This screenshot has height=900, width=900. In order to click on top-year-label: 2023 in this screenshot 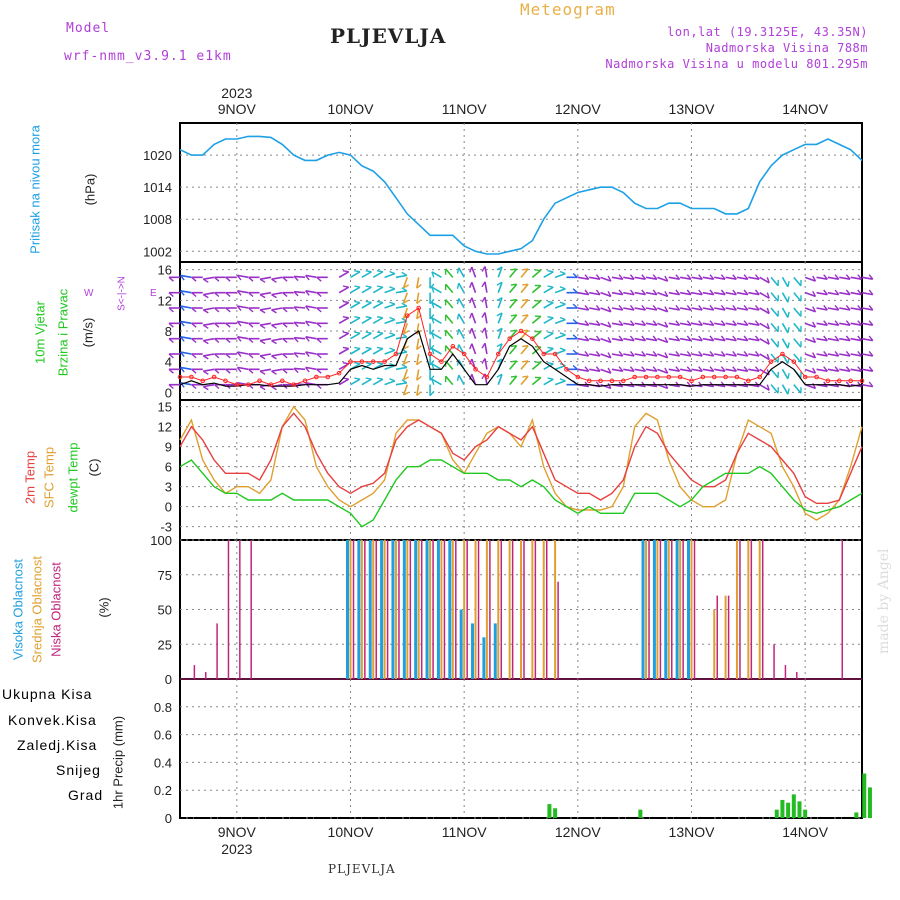, I will do `click(236, 93)`.